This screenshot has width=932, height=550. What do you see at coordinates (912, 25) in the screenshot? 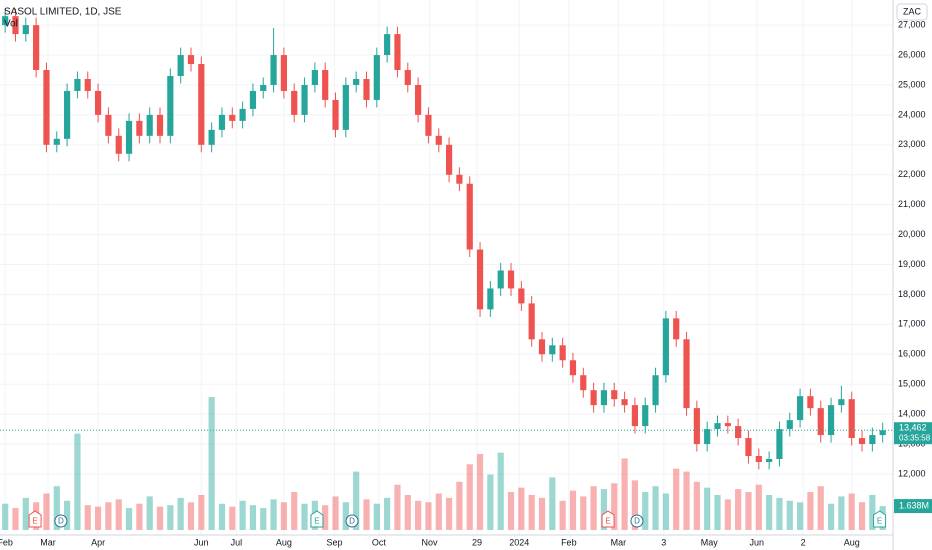
I see `y-tick-label: 27,000` at bounding box center [912, 25].